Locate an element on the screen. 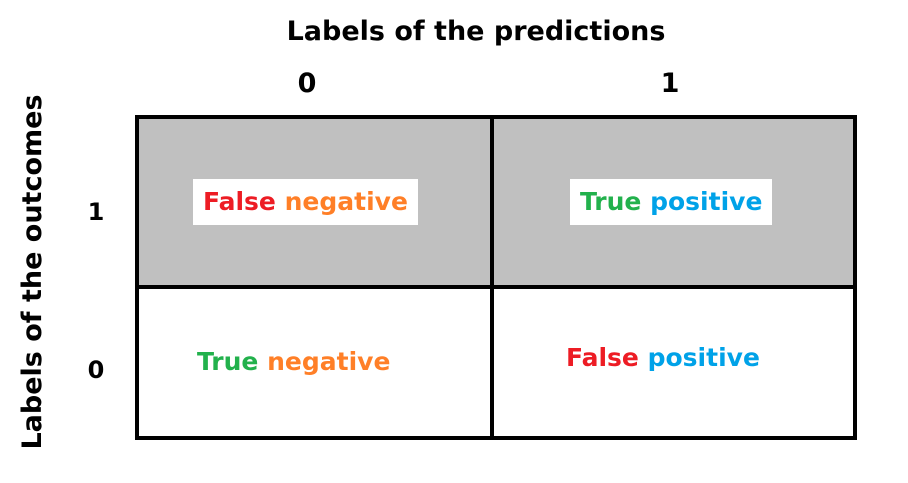 The width and height of the screenshot is (908, 483). true-positive-label: True positive is located at coordinates (671, 202).